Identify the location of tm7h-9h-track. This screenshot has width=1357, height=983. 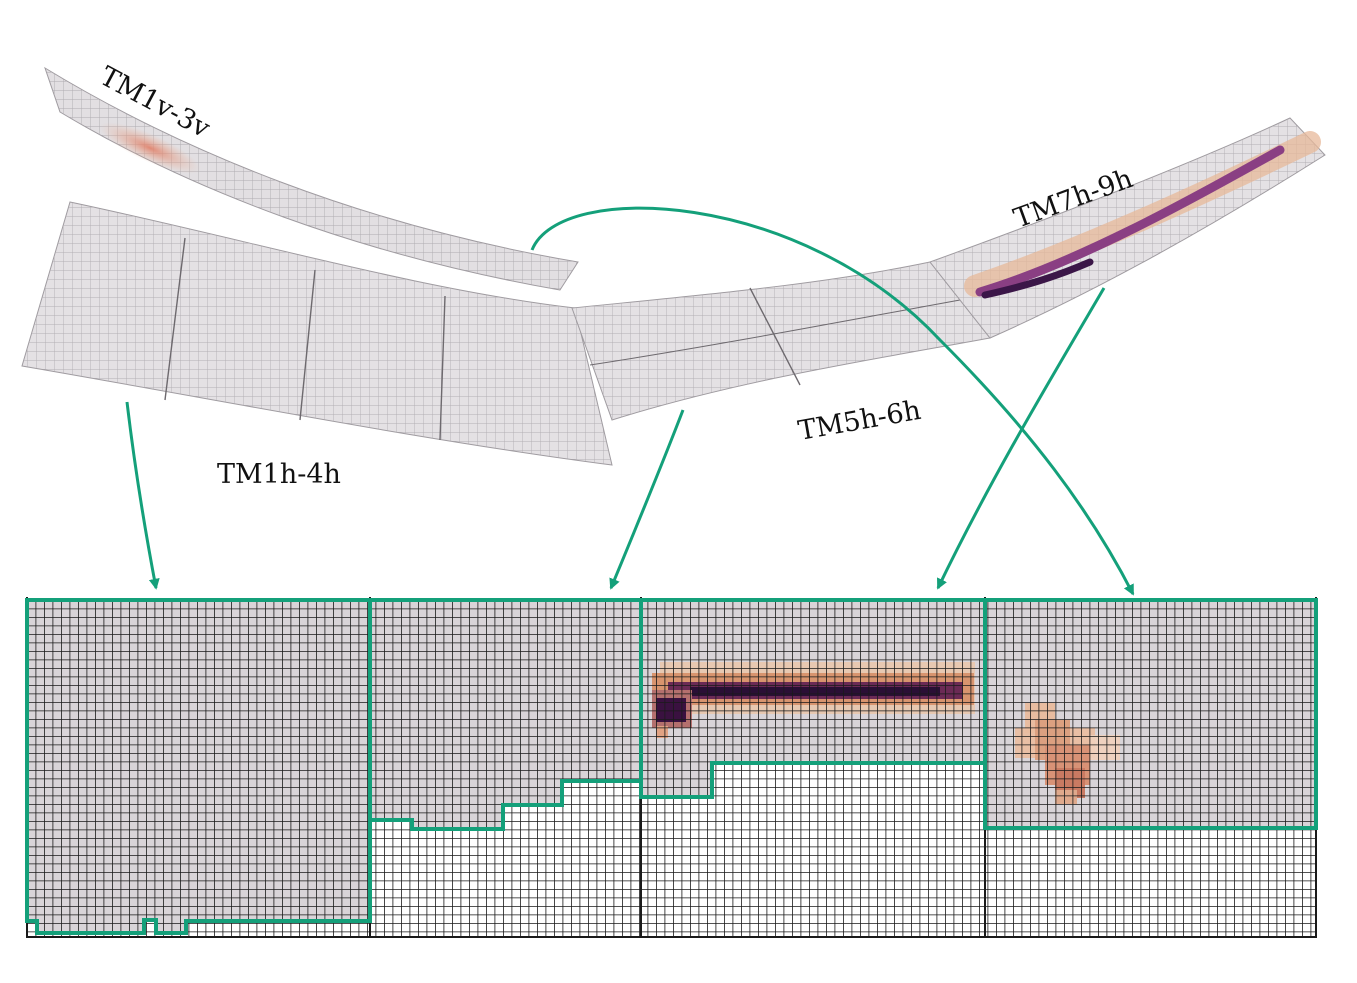
(1130, 221).